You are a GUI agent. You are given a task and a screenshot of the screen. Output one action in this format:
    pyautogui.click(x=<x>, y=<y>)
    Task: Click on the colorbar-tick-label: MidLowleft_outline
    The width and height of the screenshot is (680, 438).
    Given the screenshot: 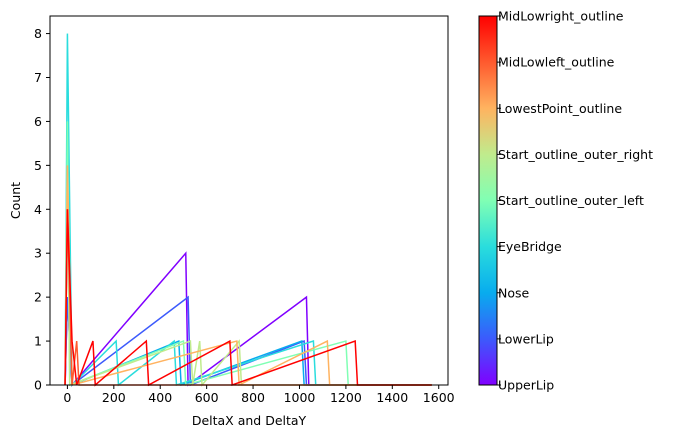 What is the action you would take?
    pyautogui.click(x=556, y=62)
    